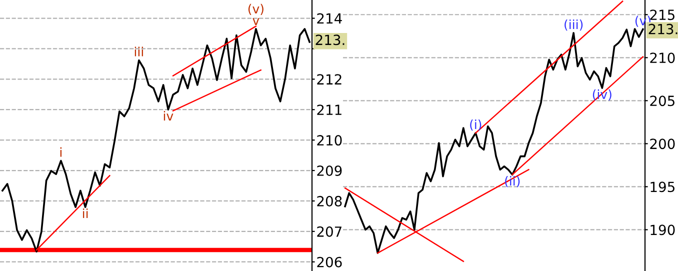 The image size is (678, 271). Describe the element at coordinates (329, 79) in the screenshot. I see `y-tick-label: 212` at that location.